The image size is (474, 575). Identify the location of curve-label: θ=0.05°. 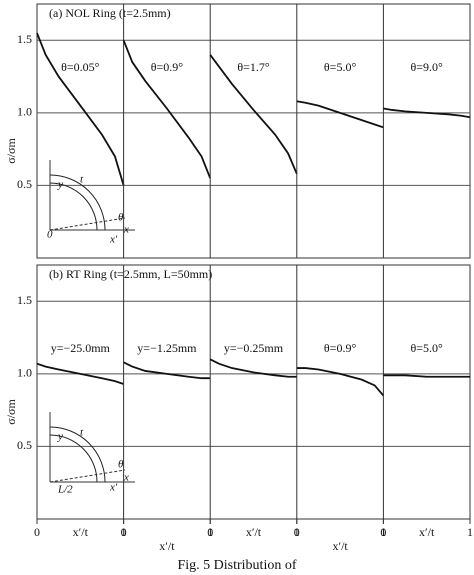
(80, 67).